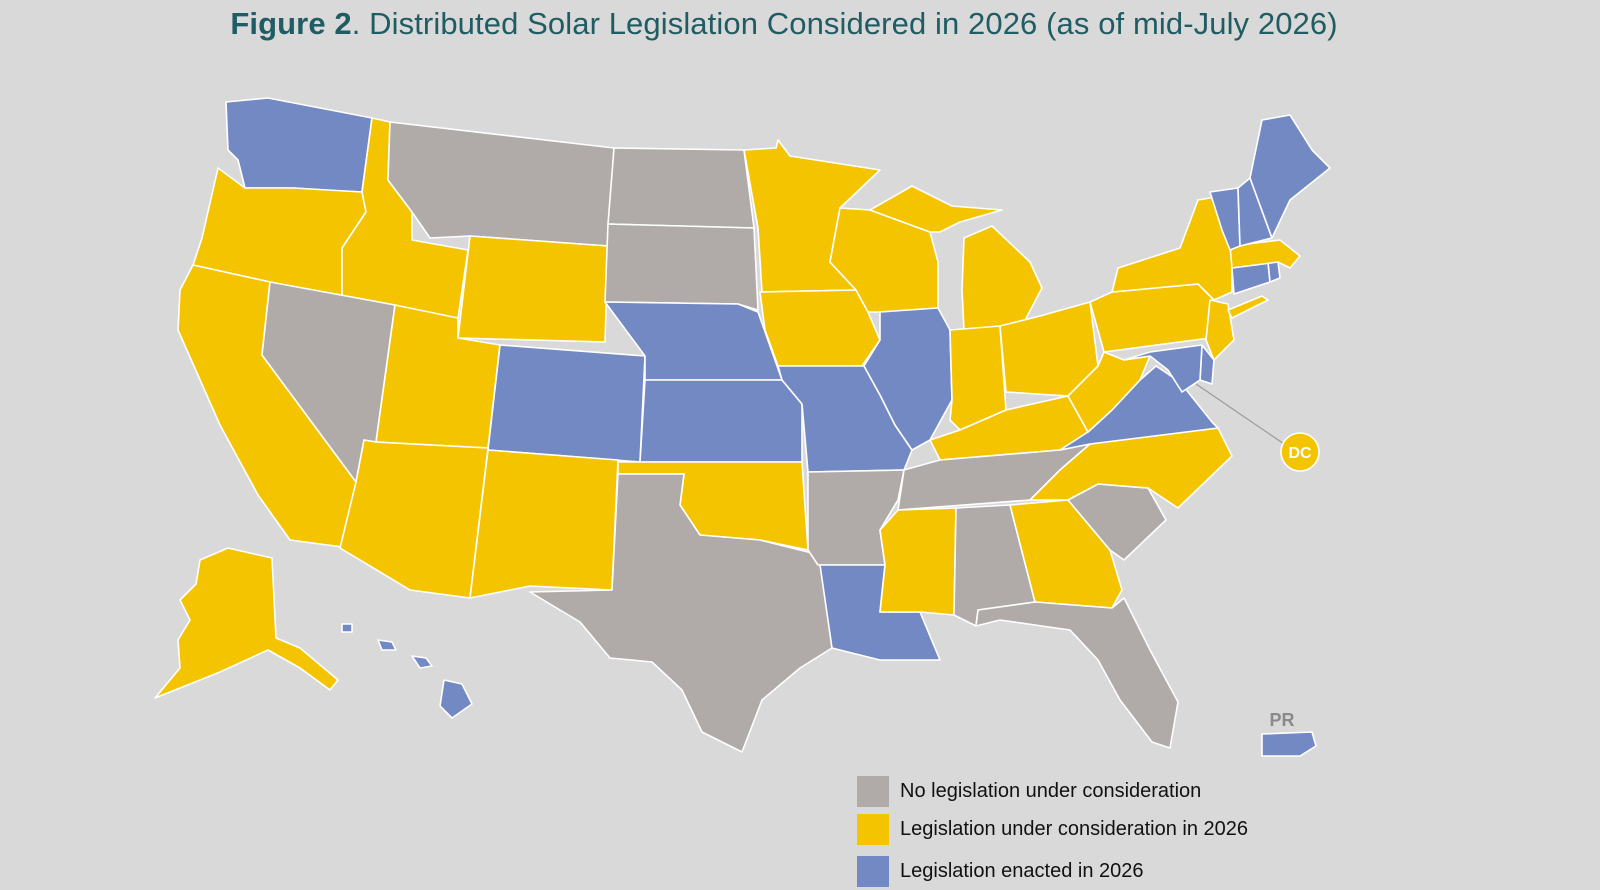  I want to click on state-IL, so click(908, 379).